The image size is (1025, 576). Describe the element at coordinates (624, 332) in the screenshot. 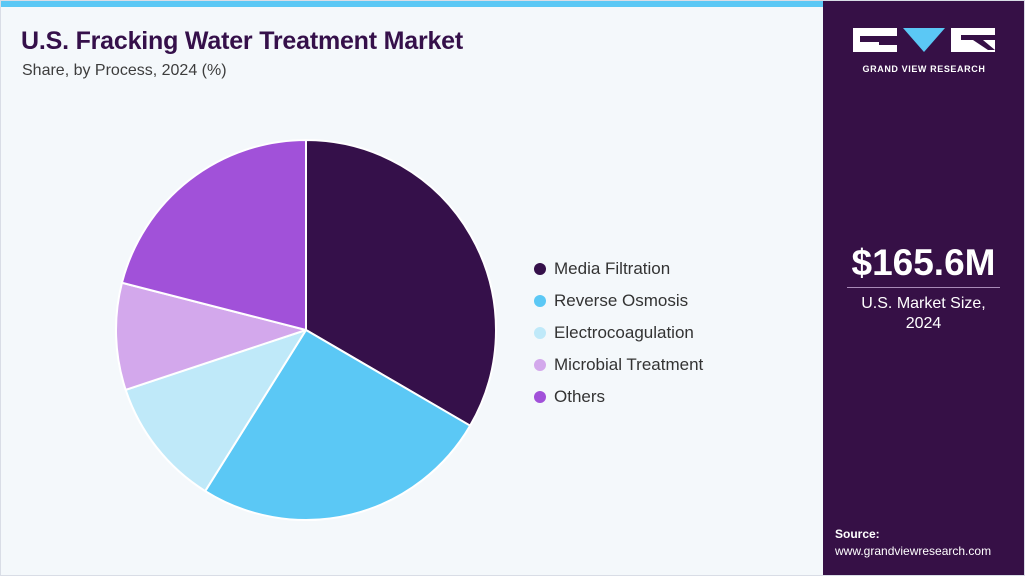

I see `legend-label-electrocoagulation: Electrocoagulation` at that location.